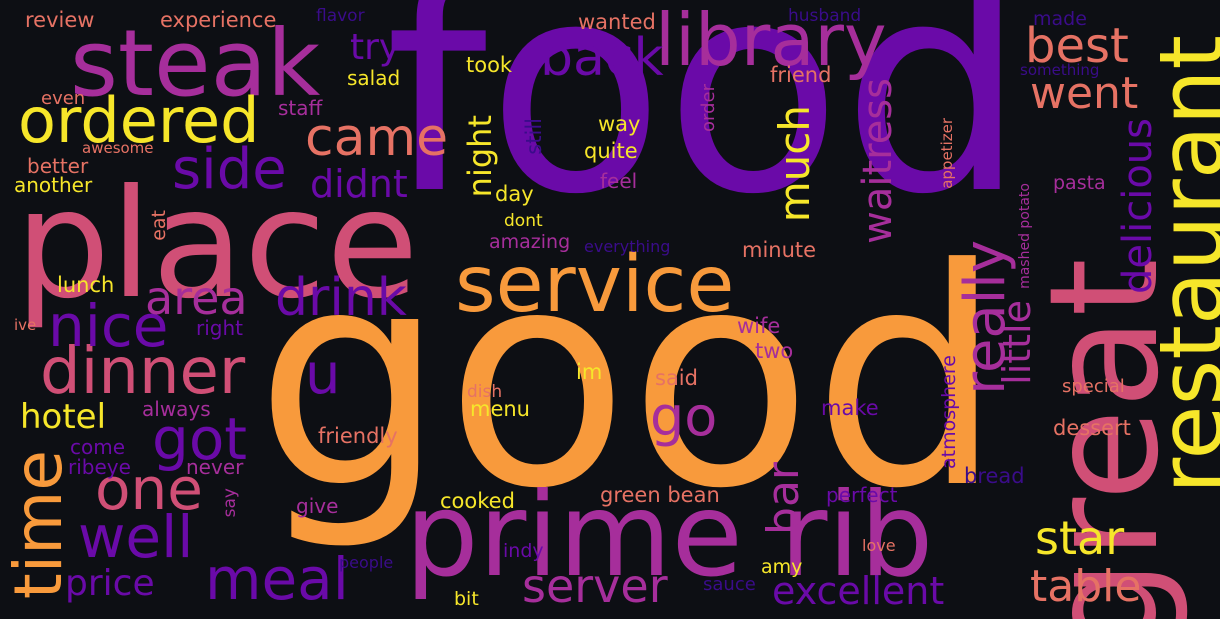  I want to click on word-drink: drink, so click(341, 298).